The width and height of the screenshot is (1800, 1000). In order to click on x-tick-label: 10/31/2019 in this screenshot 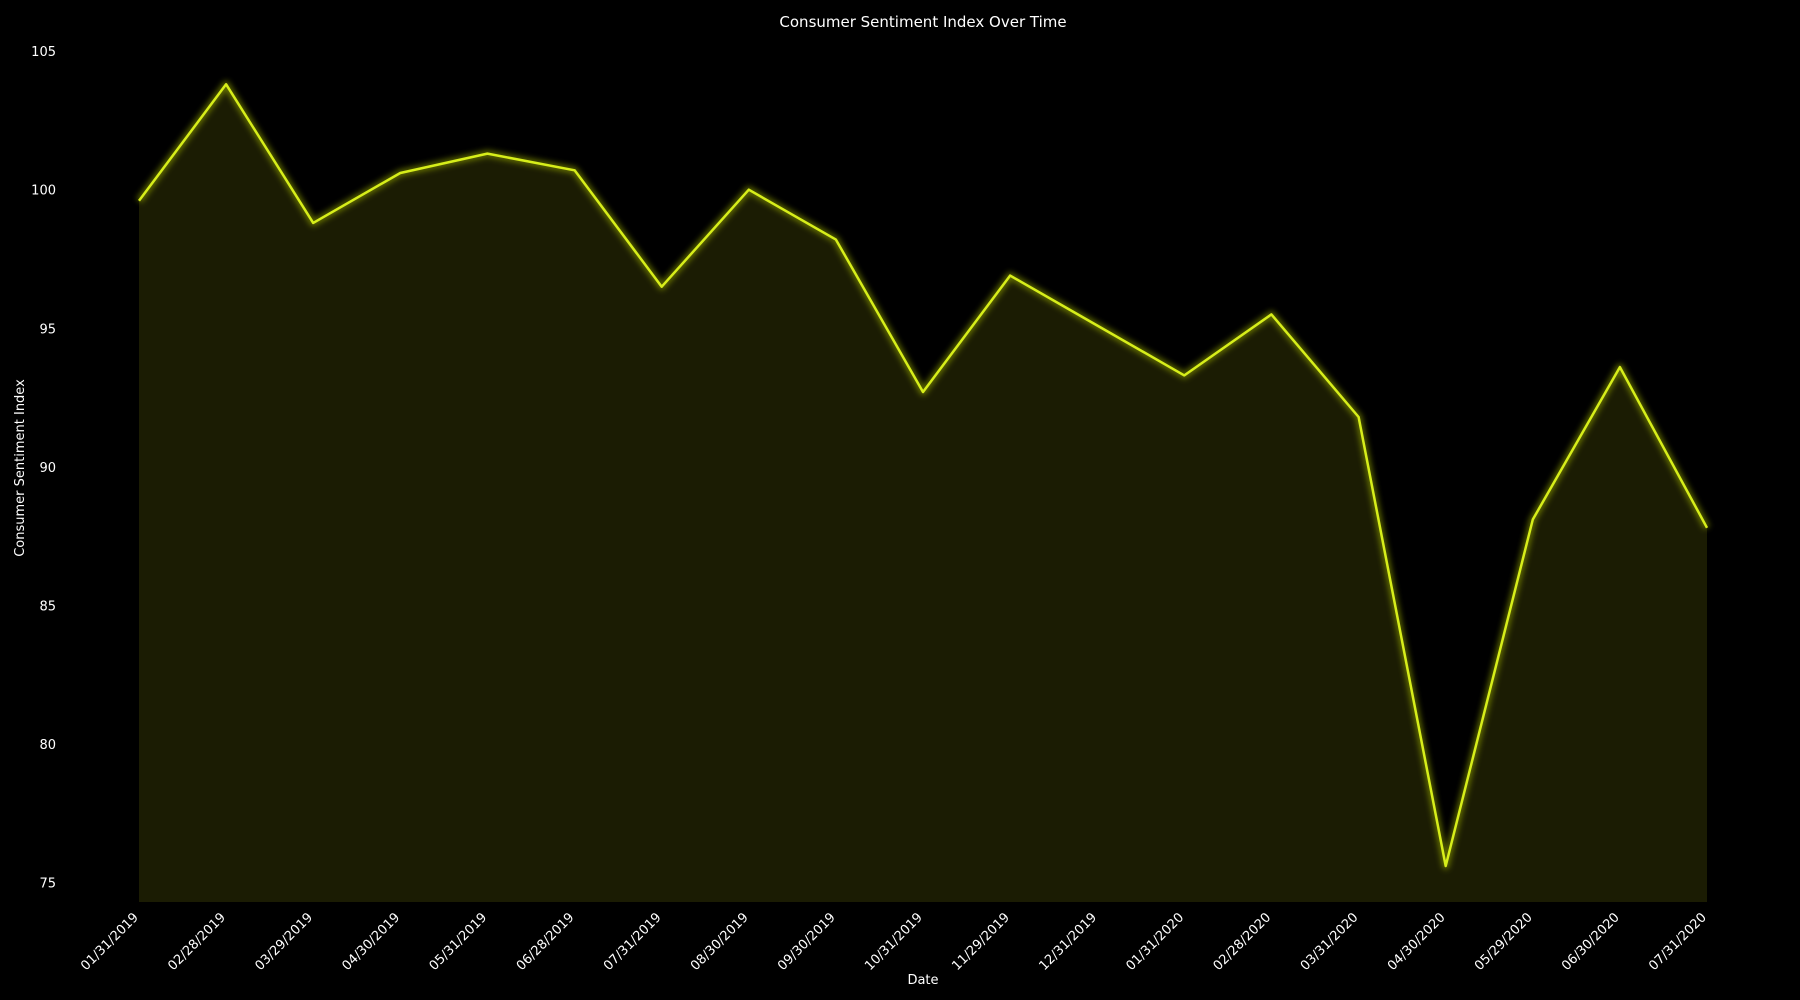, I will do `click(894, 942)`.